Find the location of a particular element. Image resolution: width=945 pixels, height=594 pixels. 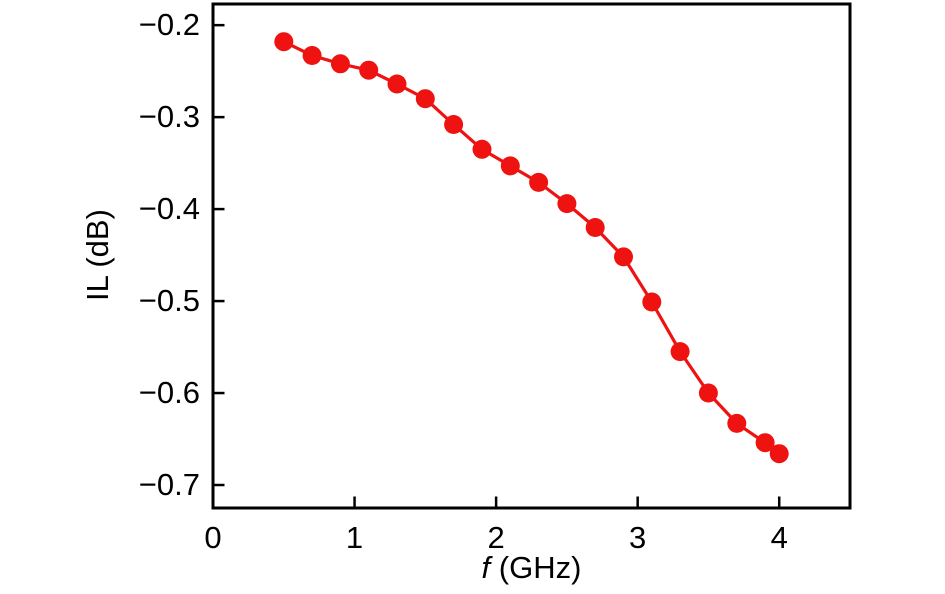

x-tick-label: 3 is located at coordinates (637, 537).